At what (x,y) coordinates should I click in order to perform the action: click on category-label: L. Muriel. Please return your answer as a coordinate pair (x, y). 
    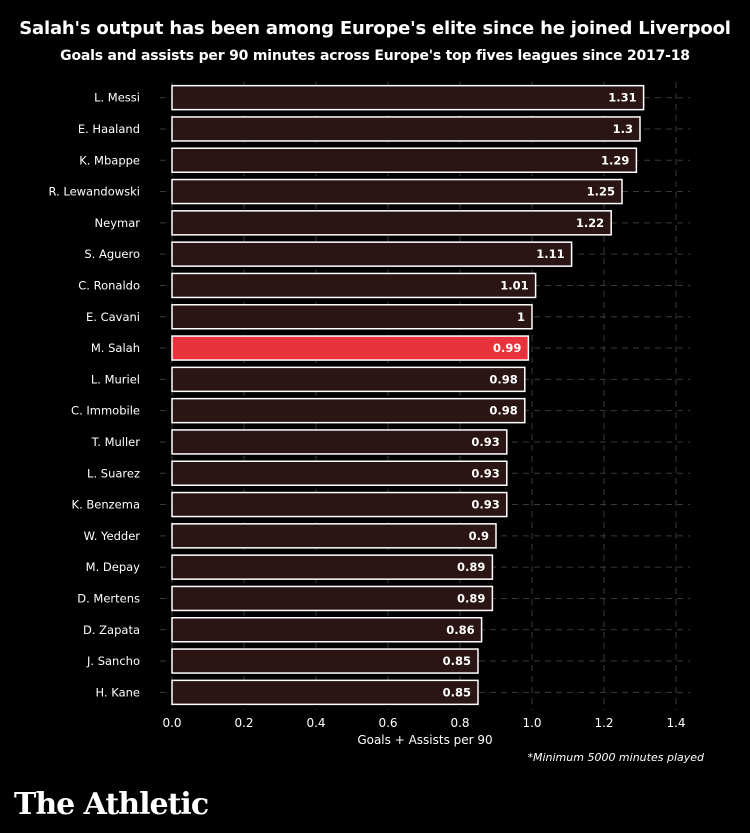
    Looking at the image, I should click on (115, 379).